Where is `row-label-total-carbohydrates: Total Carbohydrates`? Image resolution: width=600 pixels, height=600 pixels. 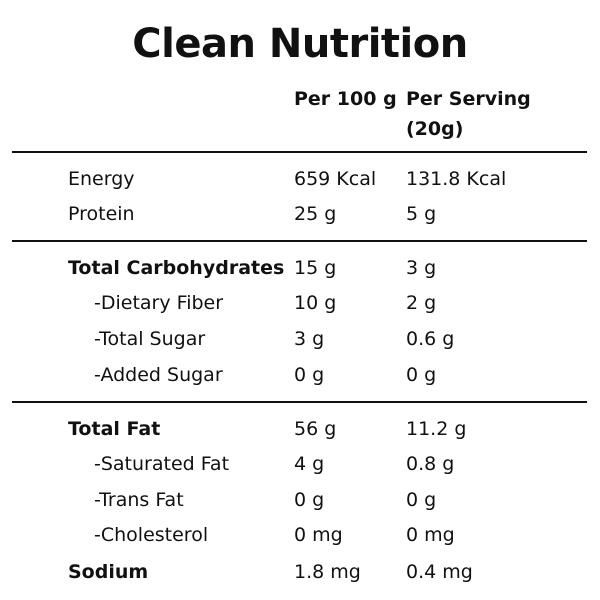 row-label-total-carbohydrates: Total Carbohydrates is located at coordinates (176, 268).